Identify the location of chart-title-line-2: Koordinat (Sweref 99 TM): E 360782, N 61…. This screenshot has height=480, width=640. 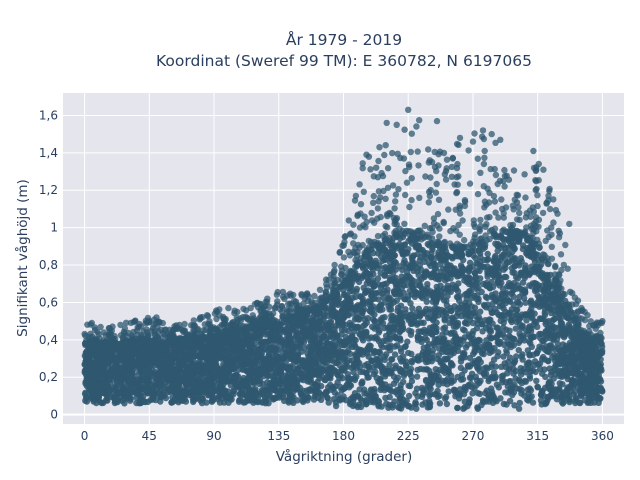
(344, 61).